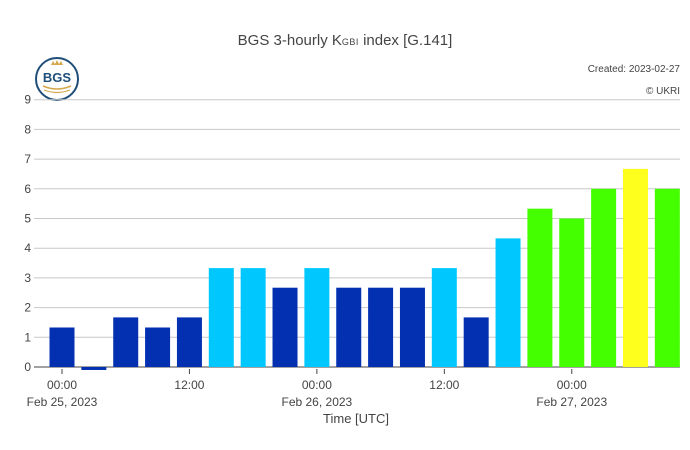 This screenshot has height=450, width=690. I want to click on created-date: Created: 2023-02-27, so click(633, 69).